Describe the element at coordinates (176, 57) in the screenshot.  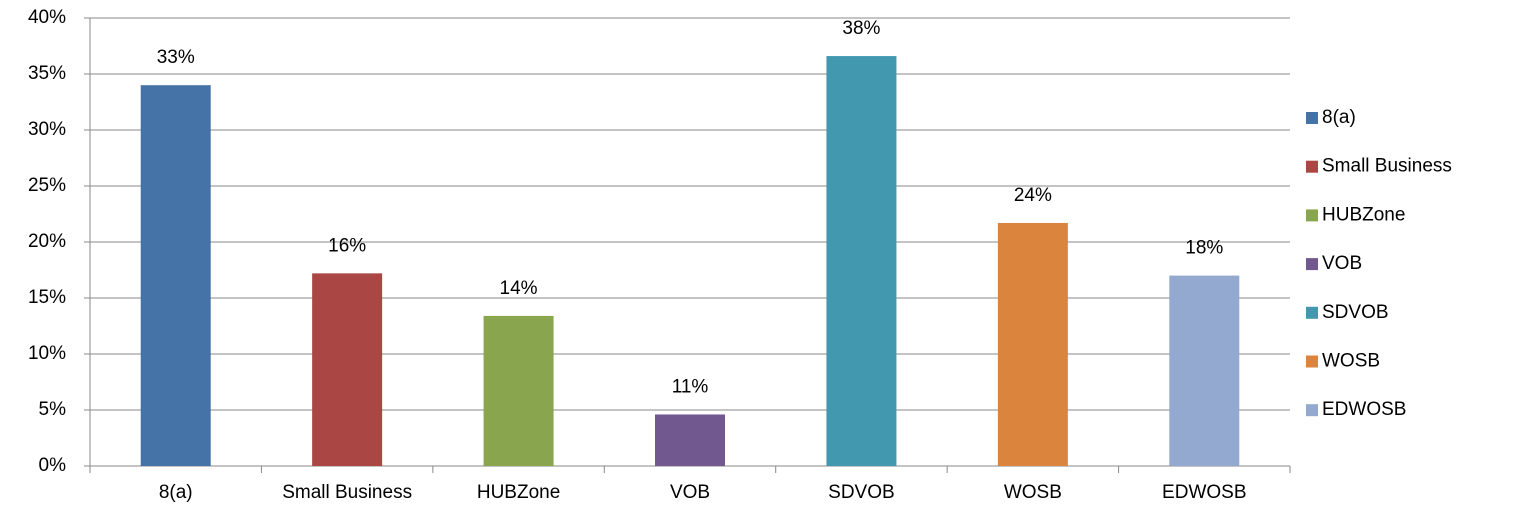
I see `data-label: 33%` at that location.